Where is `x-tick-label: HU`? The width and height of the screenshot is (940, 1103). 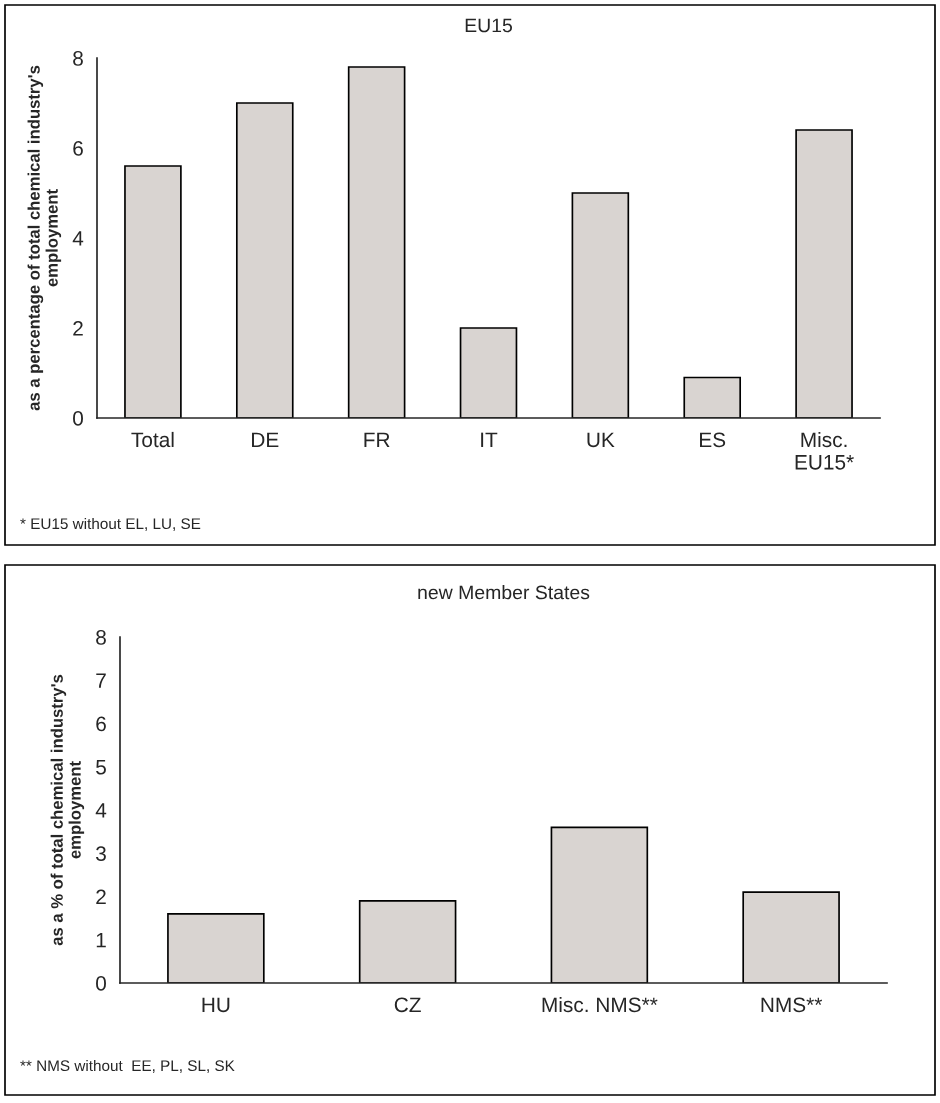
x-tick-label: HU is located at coordinates (216, 1005).